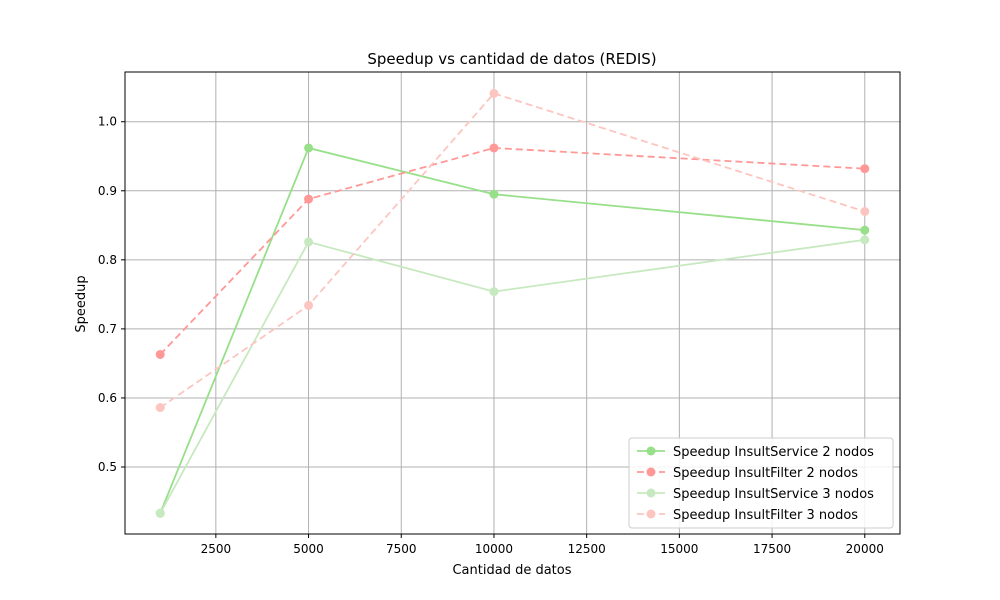 This screenshot has width=1000, height=600. I want to click on x-tick-label: 12500, so click(587, 549).